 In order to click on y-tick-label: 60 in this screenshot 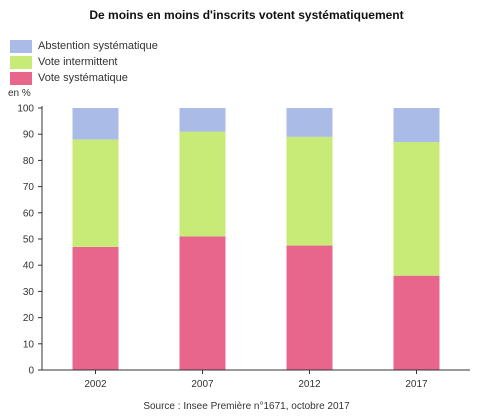, I will do `click(29, 213)`.